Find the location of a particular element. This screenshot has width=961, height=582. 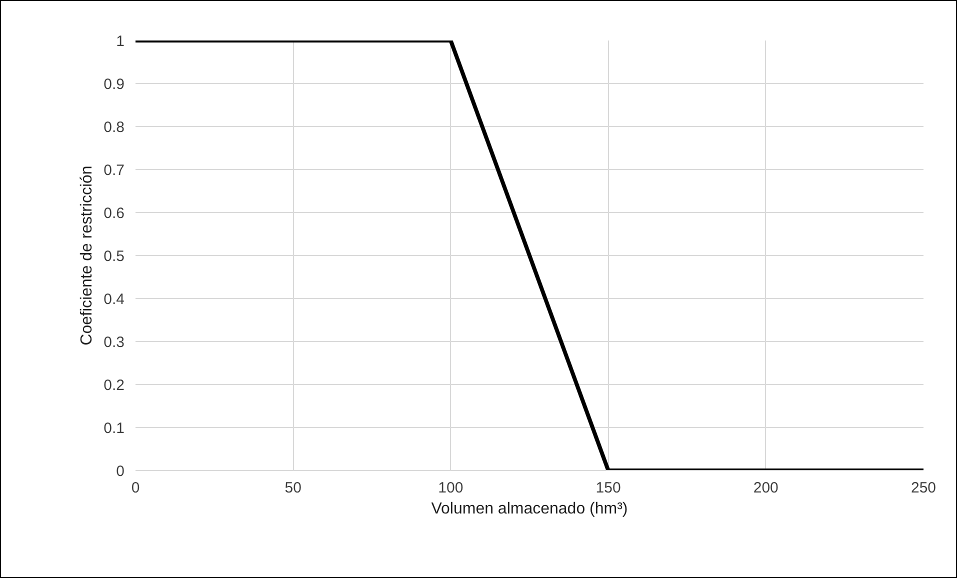

y-axis-title: Coeficiente de restricción is located at coordinates (87, 256).